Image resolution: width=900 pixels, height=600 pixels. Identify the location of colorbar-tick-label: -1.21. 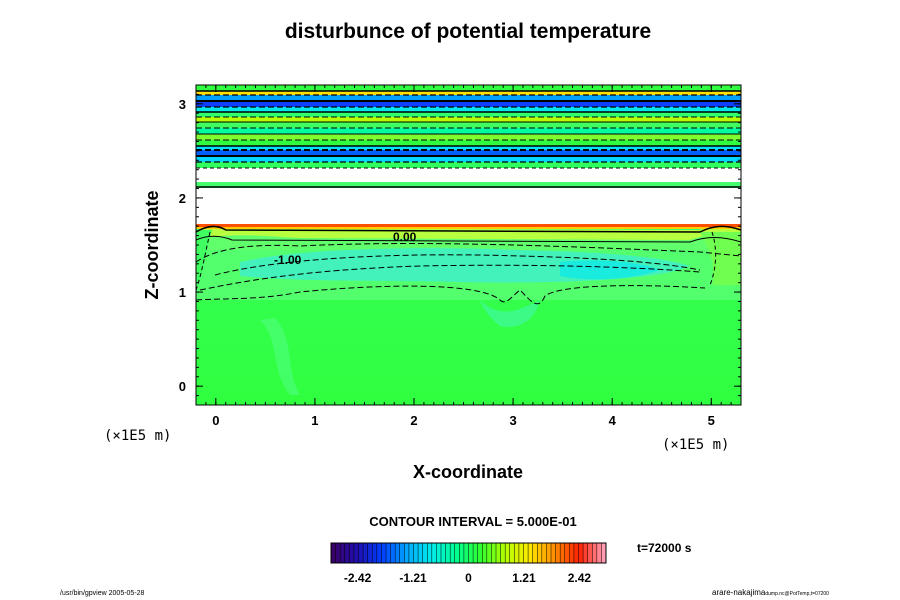
(413, 578).